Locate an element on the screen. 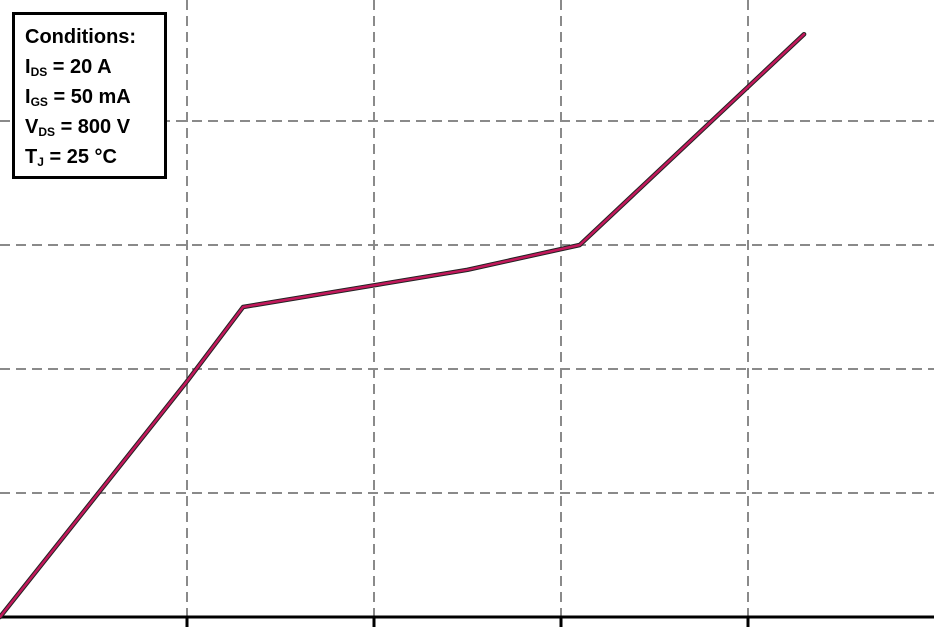 The height and width of the screenshot is (627, 934). condition-igs: IGS = 50 mA is located at coordinates (78, 97).